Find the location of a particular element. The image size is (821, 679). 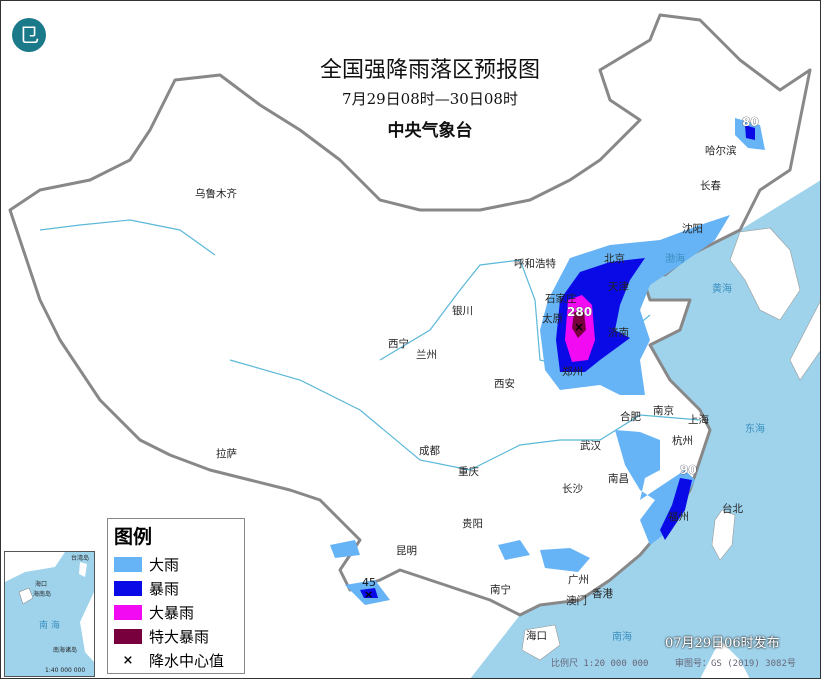

sea-label: 黄海 is located at coordinates (722, 288).